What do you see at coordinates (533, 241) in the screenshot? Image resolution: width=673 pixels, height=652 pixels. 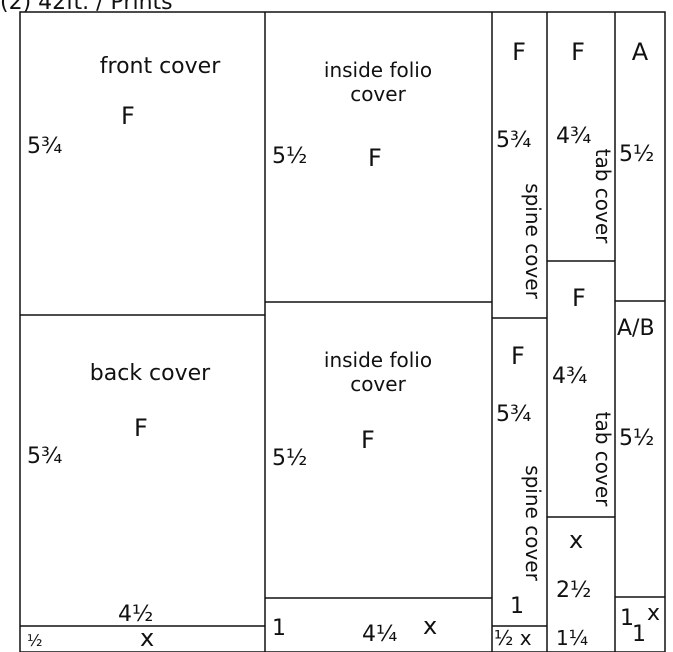 I see `spine-top-label: spine cover` at bounding box center [533, 241].